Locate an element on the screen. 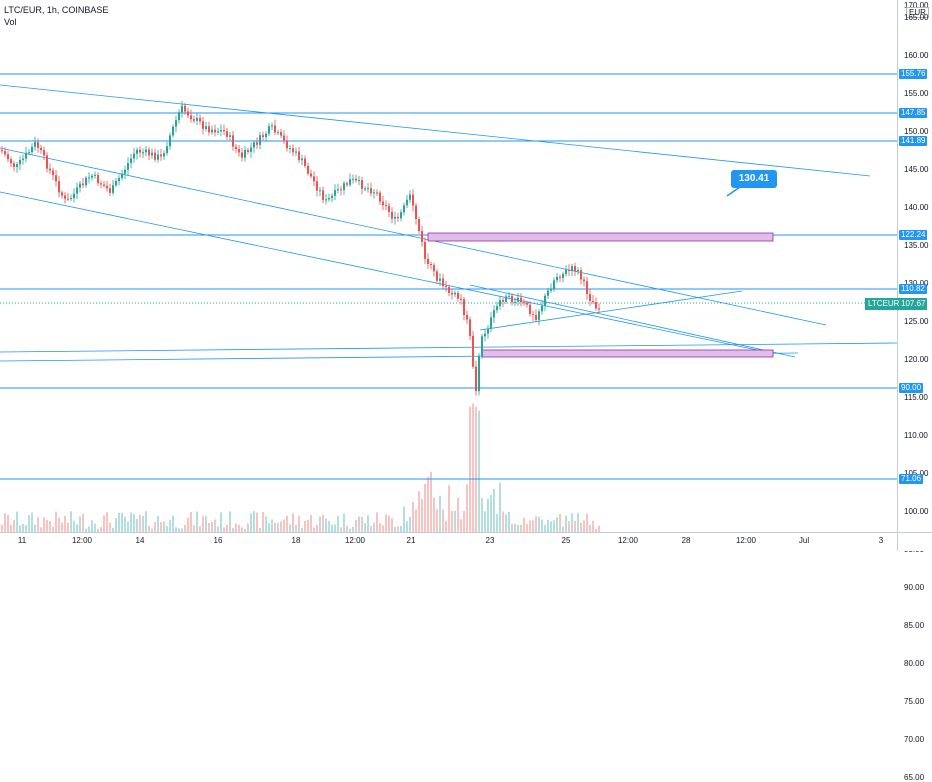 The image size is (932, 782). time-label: 23 is located at coordinates (490, 540).